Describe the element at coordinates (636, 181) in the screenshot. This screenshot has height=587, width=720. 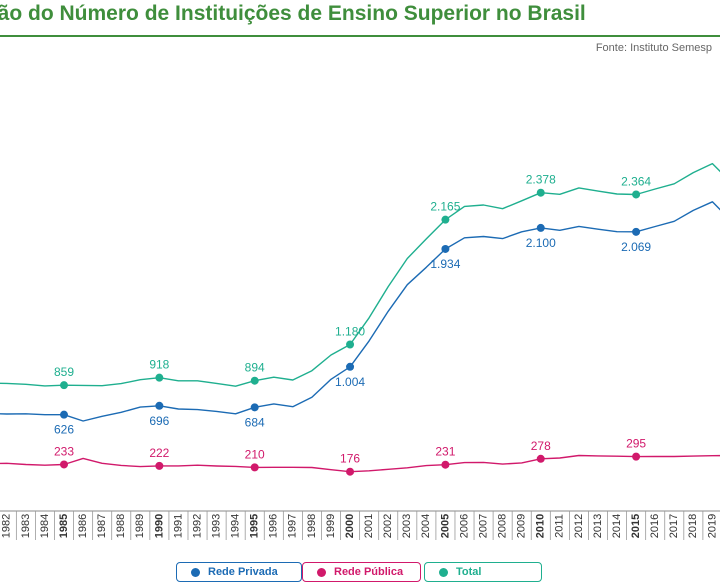
I see `data-label-total: 2.364` at that location.